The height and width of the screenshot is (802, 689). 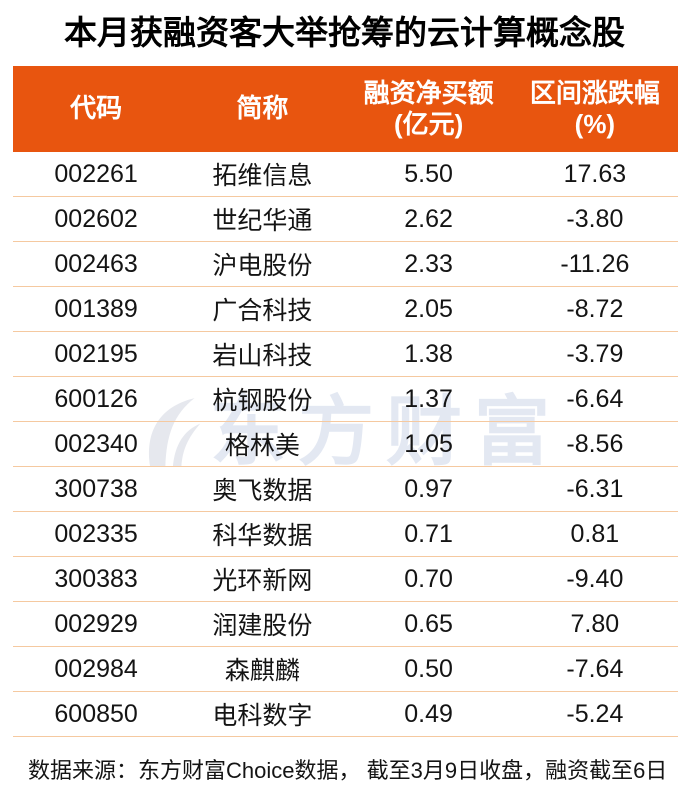 What do you see at coordinates (348, 770) in the screenshot?
I see `data-source-note: 数据来源：东方财富Choice数据， 截至3月9日收盘，融资截至6日` at bounding box center [348, 770].